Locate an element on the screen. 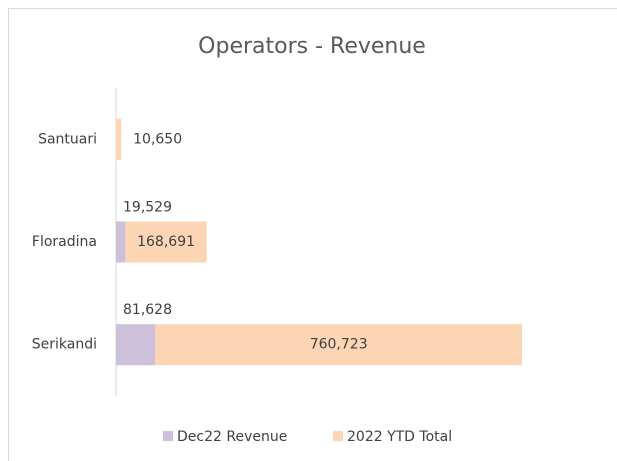  chart-title: Operators - Revenue is located at coordinates (312, 46).